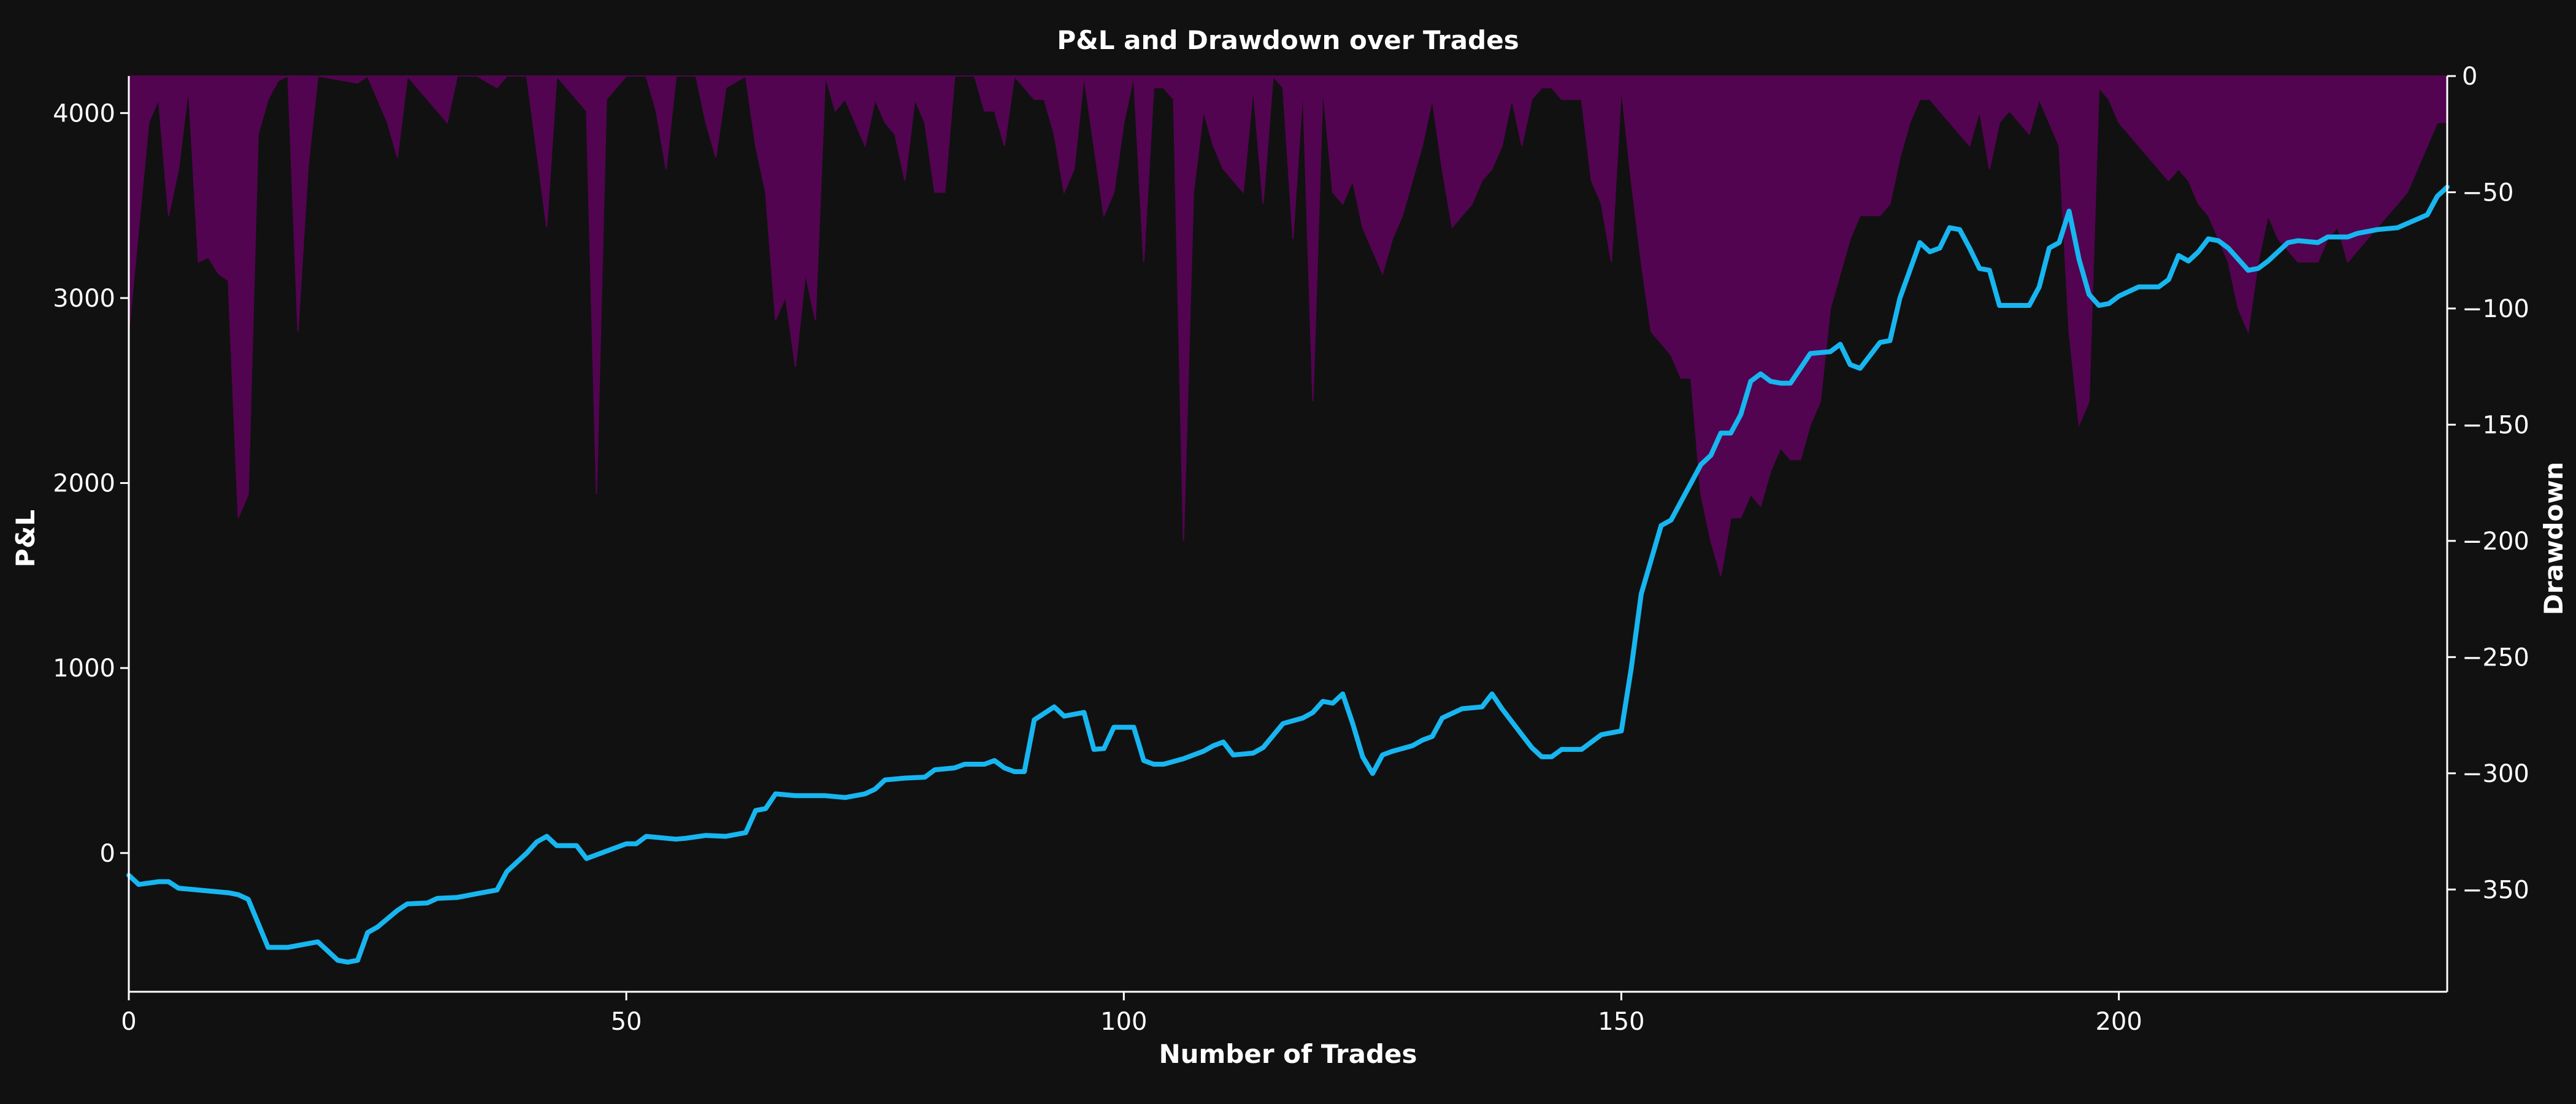  I want to click on x-tick-label: 100, so click(1123, 1022).